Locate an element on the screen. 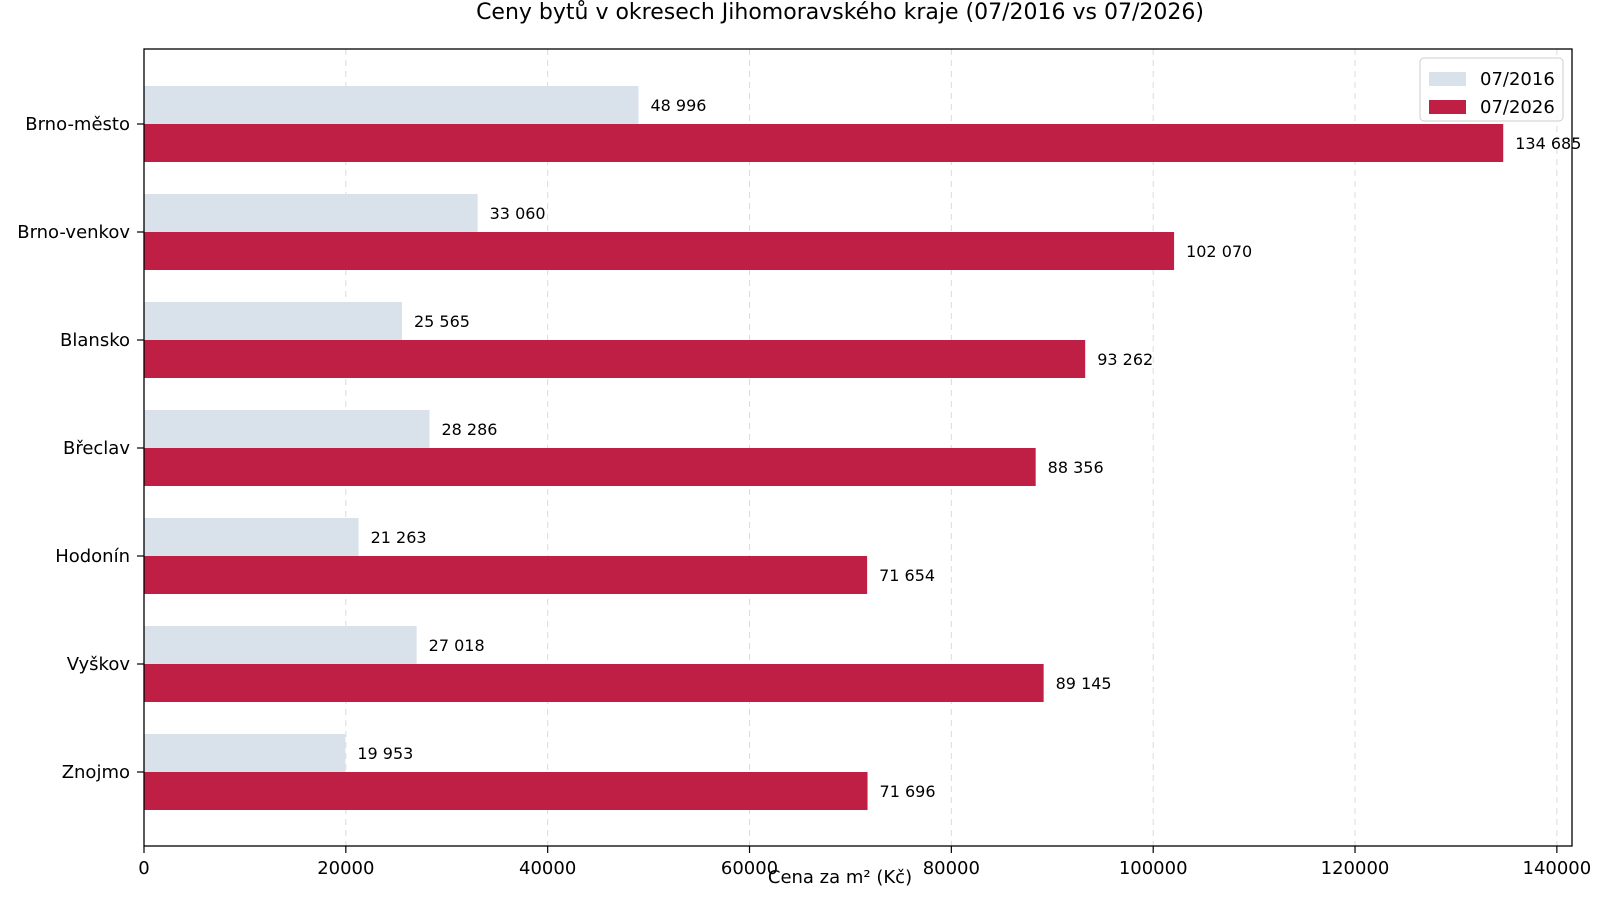 The width and height of the screenshot is (1600, 900). x-tick-label-7: 140000 is located at coordinates (1557, 868).